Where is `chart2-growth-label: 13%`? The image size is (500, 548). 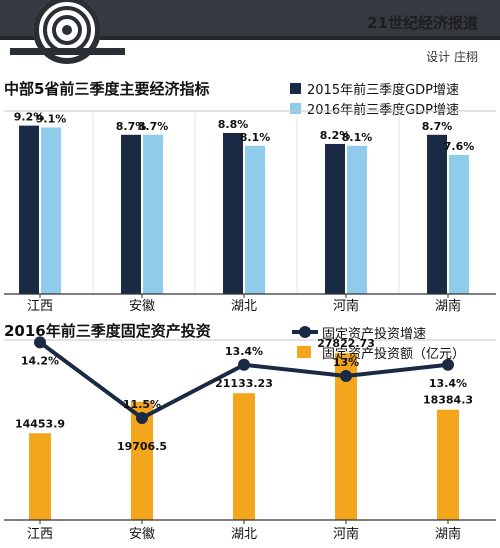 chart2-growth-label: 13% is located at coordinates (346, 362).